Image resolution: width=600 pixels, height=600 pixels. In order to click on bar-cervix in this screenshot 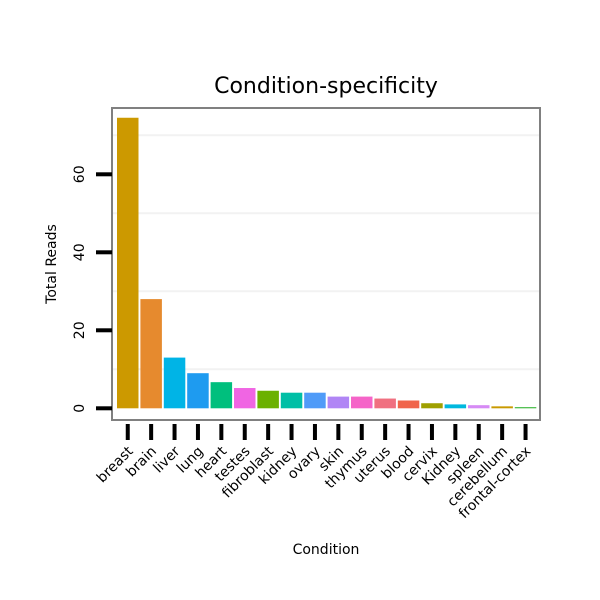, I will do `click(432, 406)`.